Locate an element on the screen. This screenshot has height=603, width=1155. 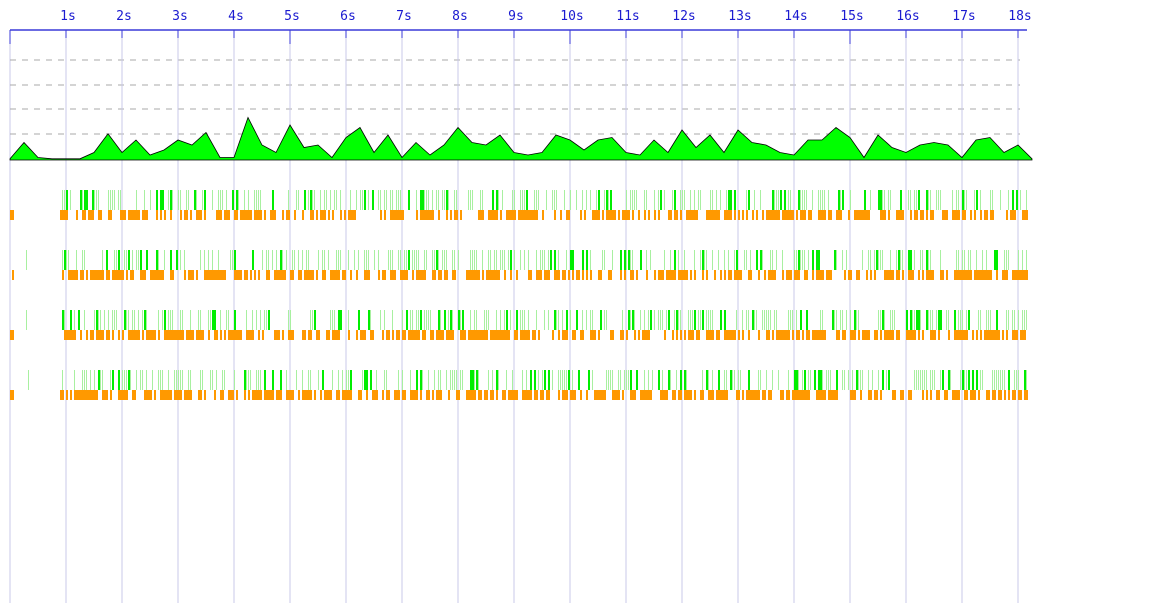
tick-label: 15s is located at coordinates (851, 16).